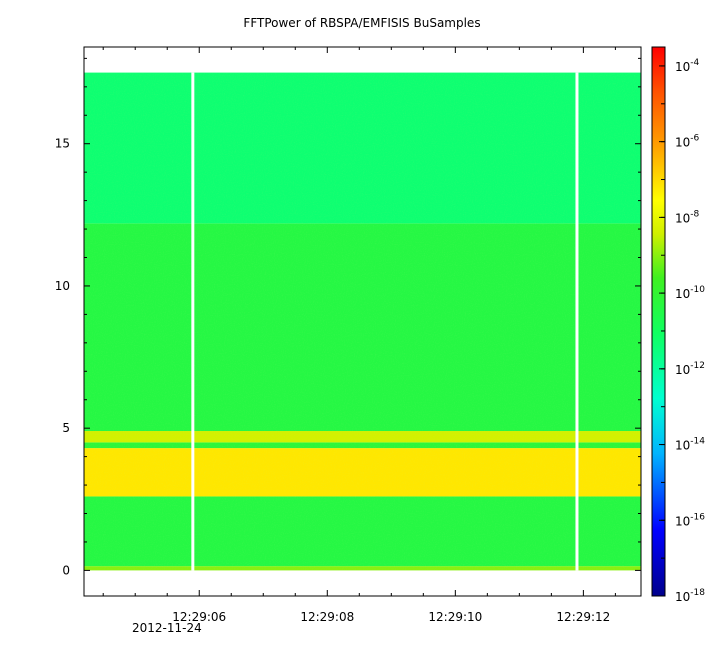 The image size is (724, 656). Describe the element at coordinates (167, 628) in the screenshot. I see `x-axis-date-label: 2012-11-24` at that location.